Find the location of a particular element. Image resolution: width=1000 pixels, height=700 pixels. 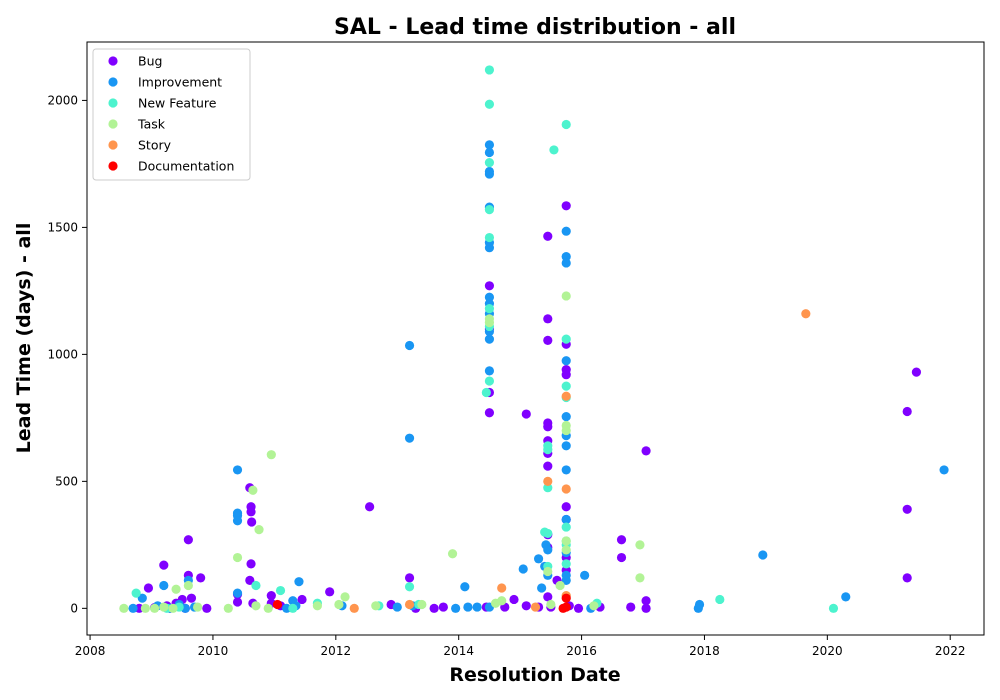

x-tick-label: 2012 is located at coordinates (336, 651).